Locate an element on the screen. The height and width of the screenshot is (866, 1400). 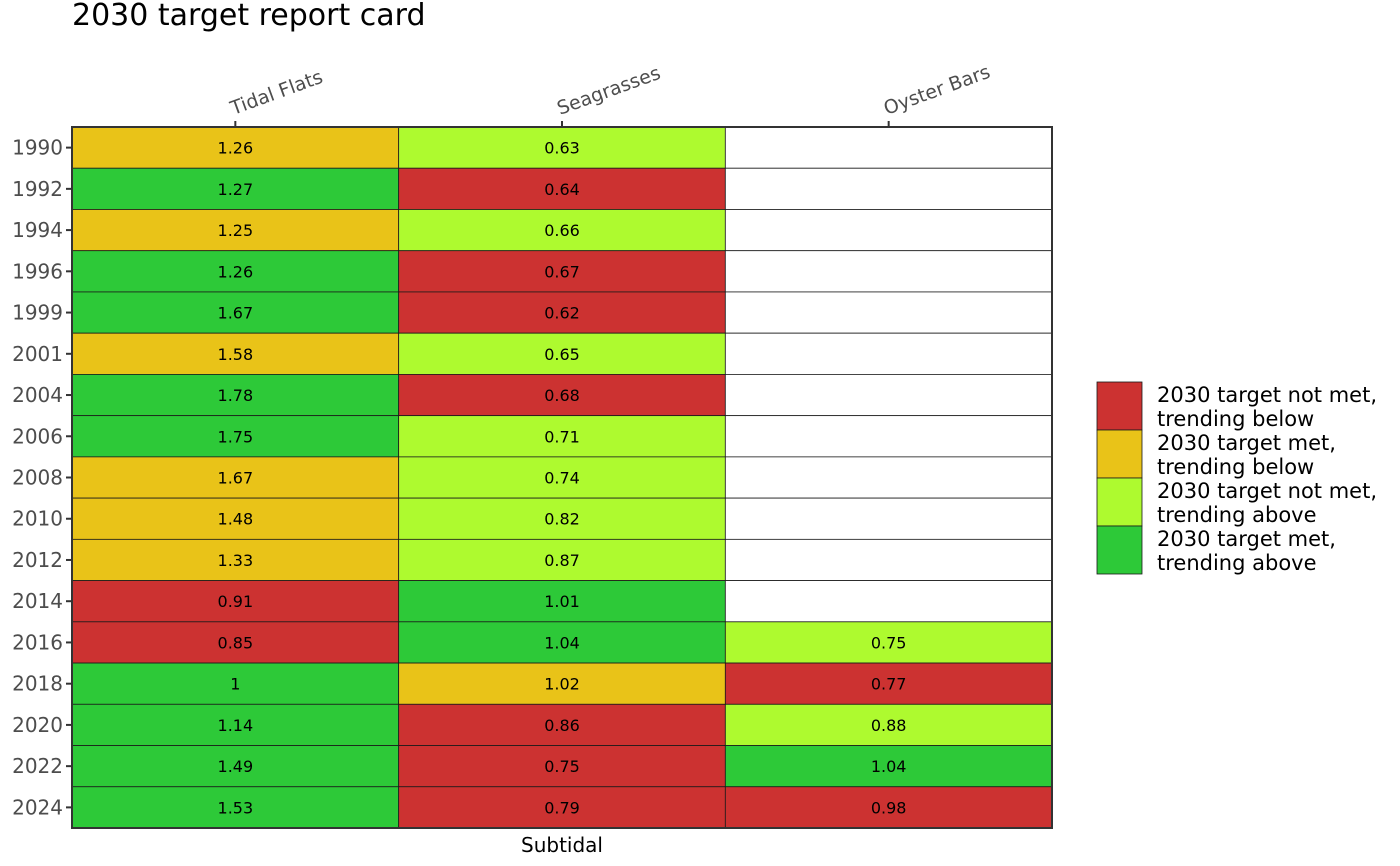
cell-value-label: 1.02 is located at coordinates (562, 684).